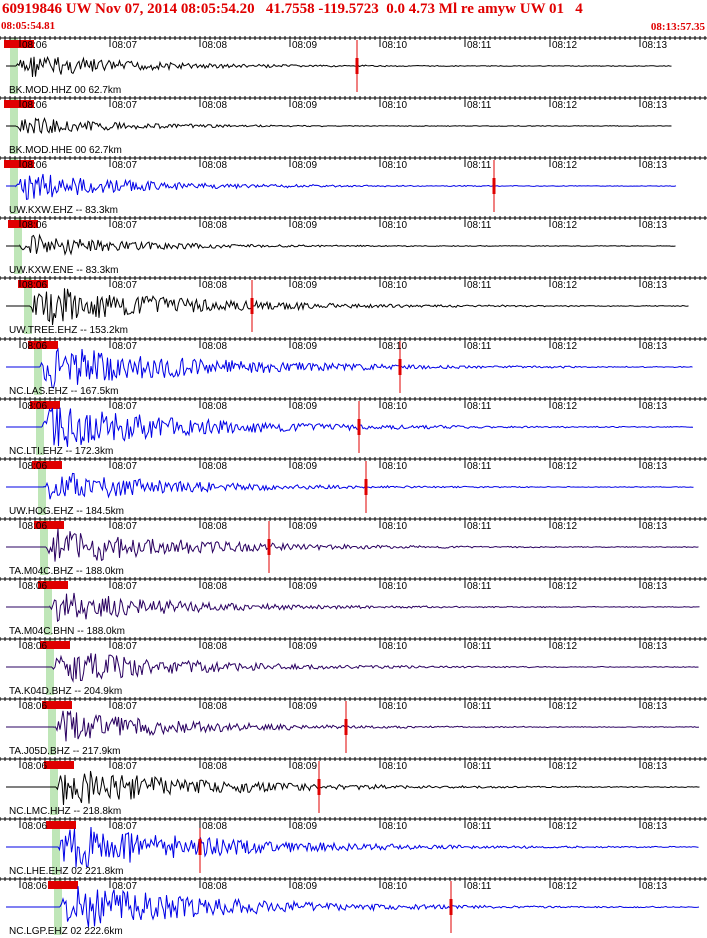  I want to click on station-label: NC.LAS.EHZ -- 167.5km, so click(64, 391).